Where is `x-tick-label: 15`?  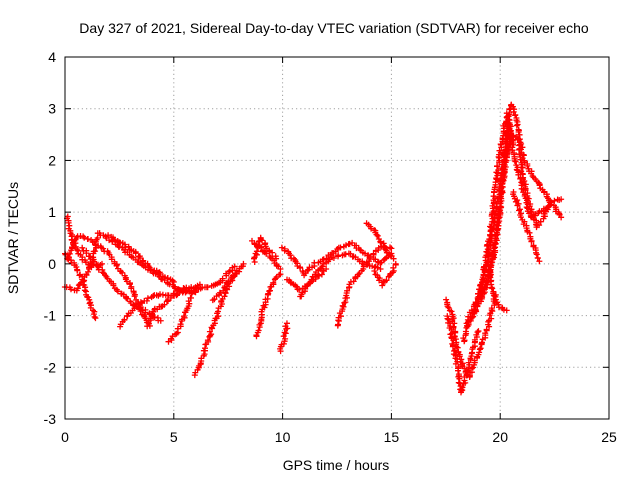
x-tick-label: 15 is located at coordinates (392, 437).